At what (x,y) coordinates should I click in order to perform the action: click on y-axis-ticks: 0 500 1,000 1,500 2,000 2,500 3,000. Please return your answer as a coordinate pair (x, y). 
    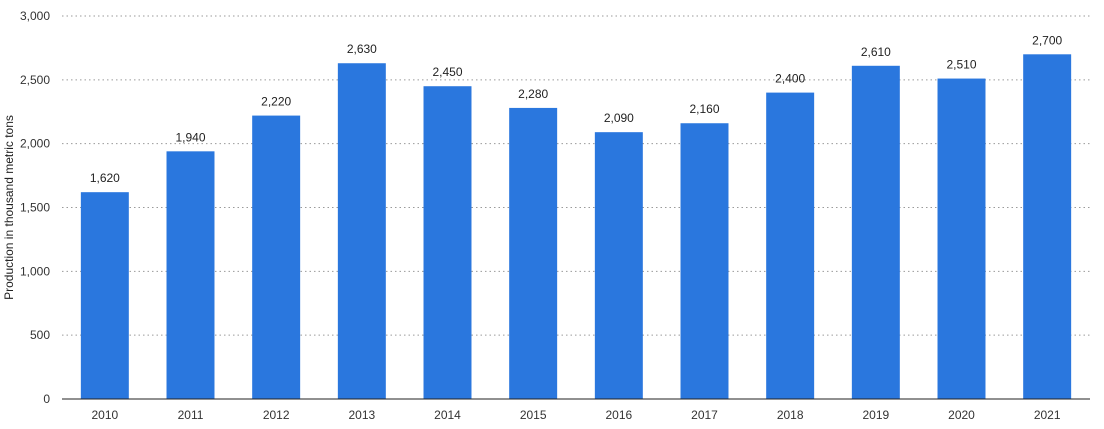
    Looking at the image, I should click on (35, 207).